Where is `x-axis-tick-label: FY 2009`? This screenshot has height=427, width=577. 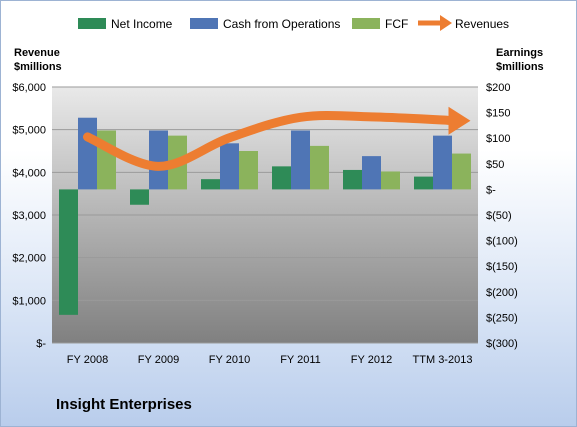 x-axis-tick-label: FY 2009 is located at coordinates (158, 360).